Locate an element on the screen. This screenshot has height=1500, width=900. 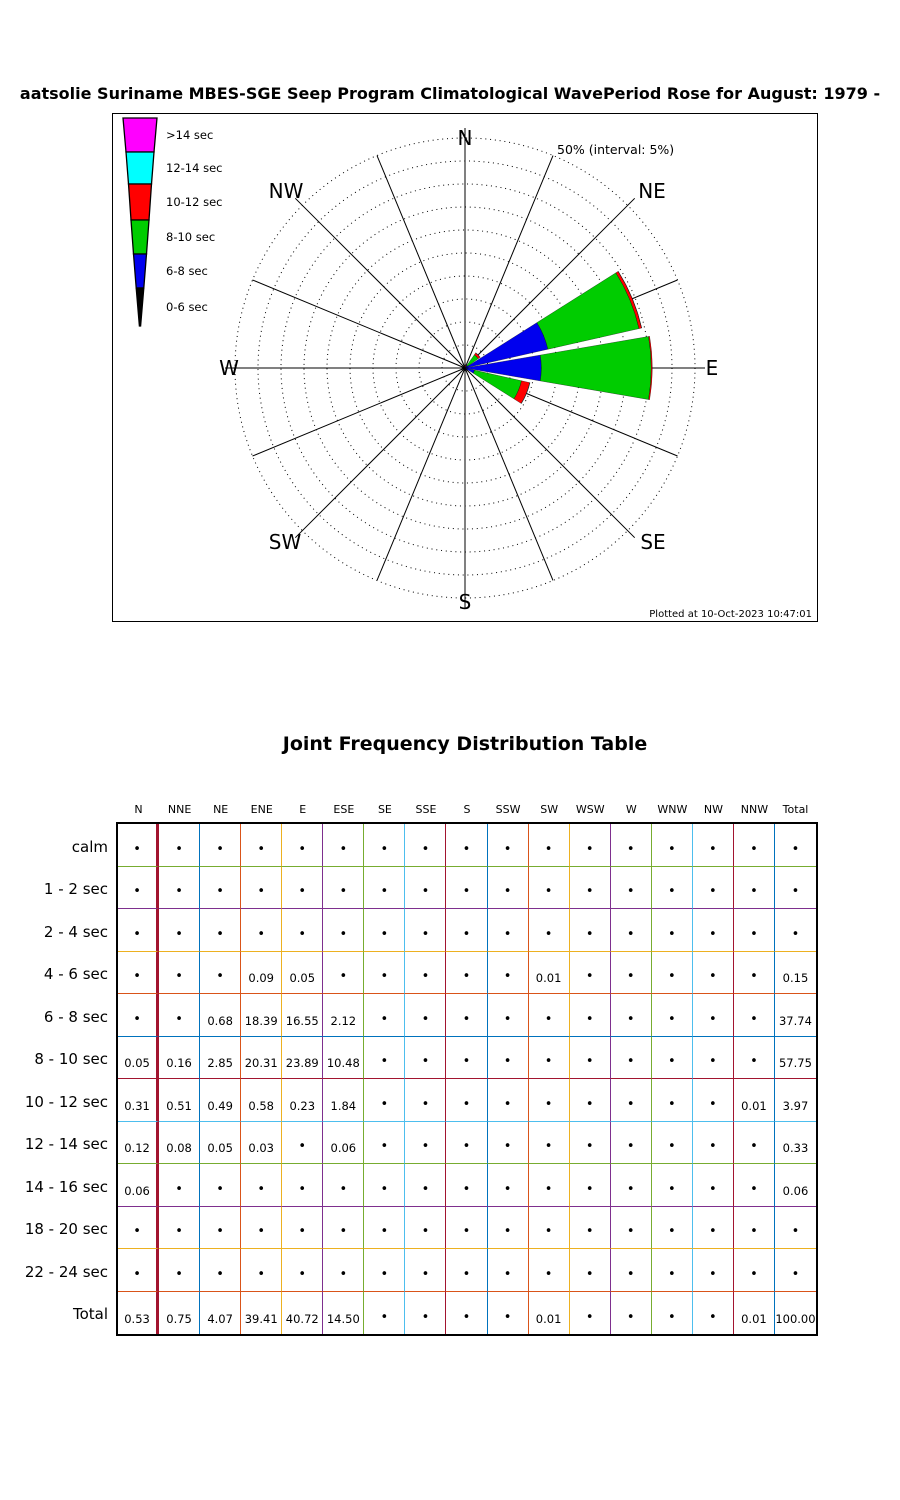
legend-label: 0-6 sec is located at coordinates (187, 307).